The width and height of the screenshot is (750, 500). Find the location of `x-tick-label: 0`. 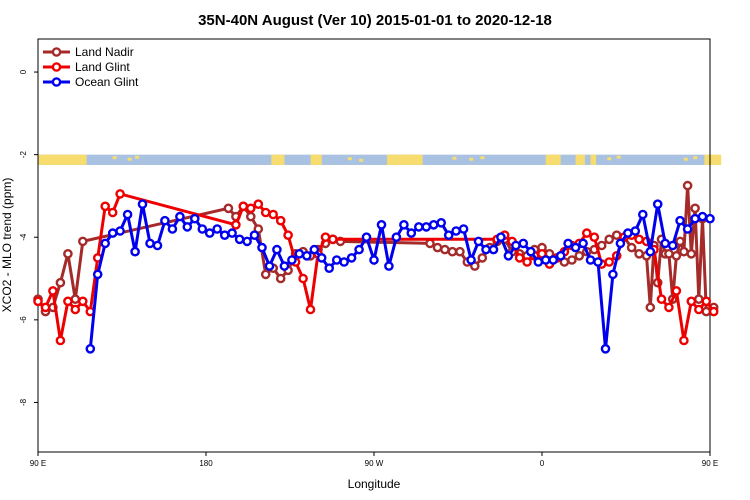

x-tick-label: 0 is located at coordinates (542, 463).